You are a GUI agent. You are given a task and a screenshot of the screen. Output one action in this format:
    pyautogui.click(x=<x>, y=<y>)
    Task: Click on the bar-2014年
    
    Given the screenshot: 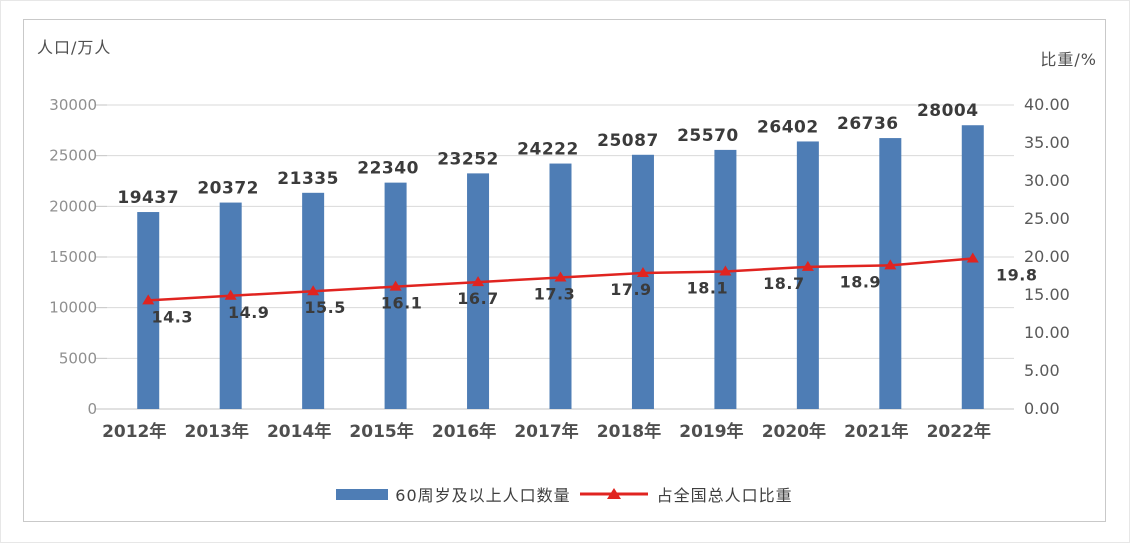 What is the action you would take?
    pyautogui.click(x=313, y=300)
    